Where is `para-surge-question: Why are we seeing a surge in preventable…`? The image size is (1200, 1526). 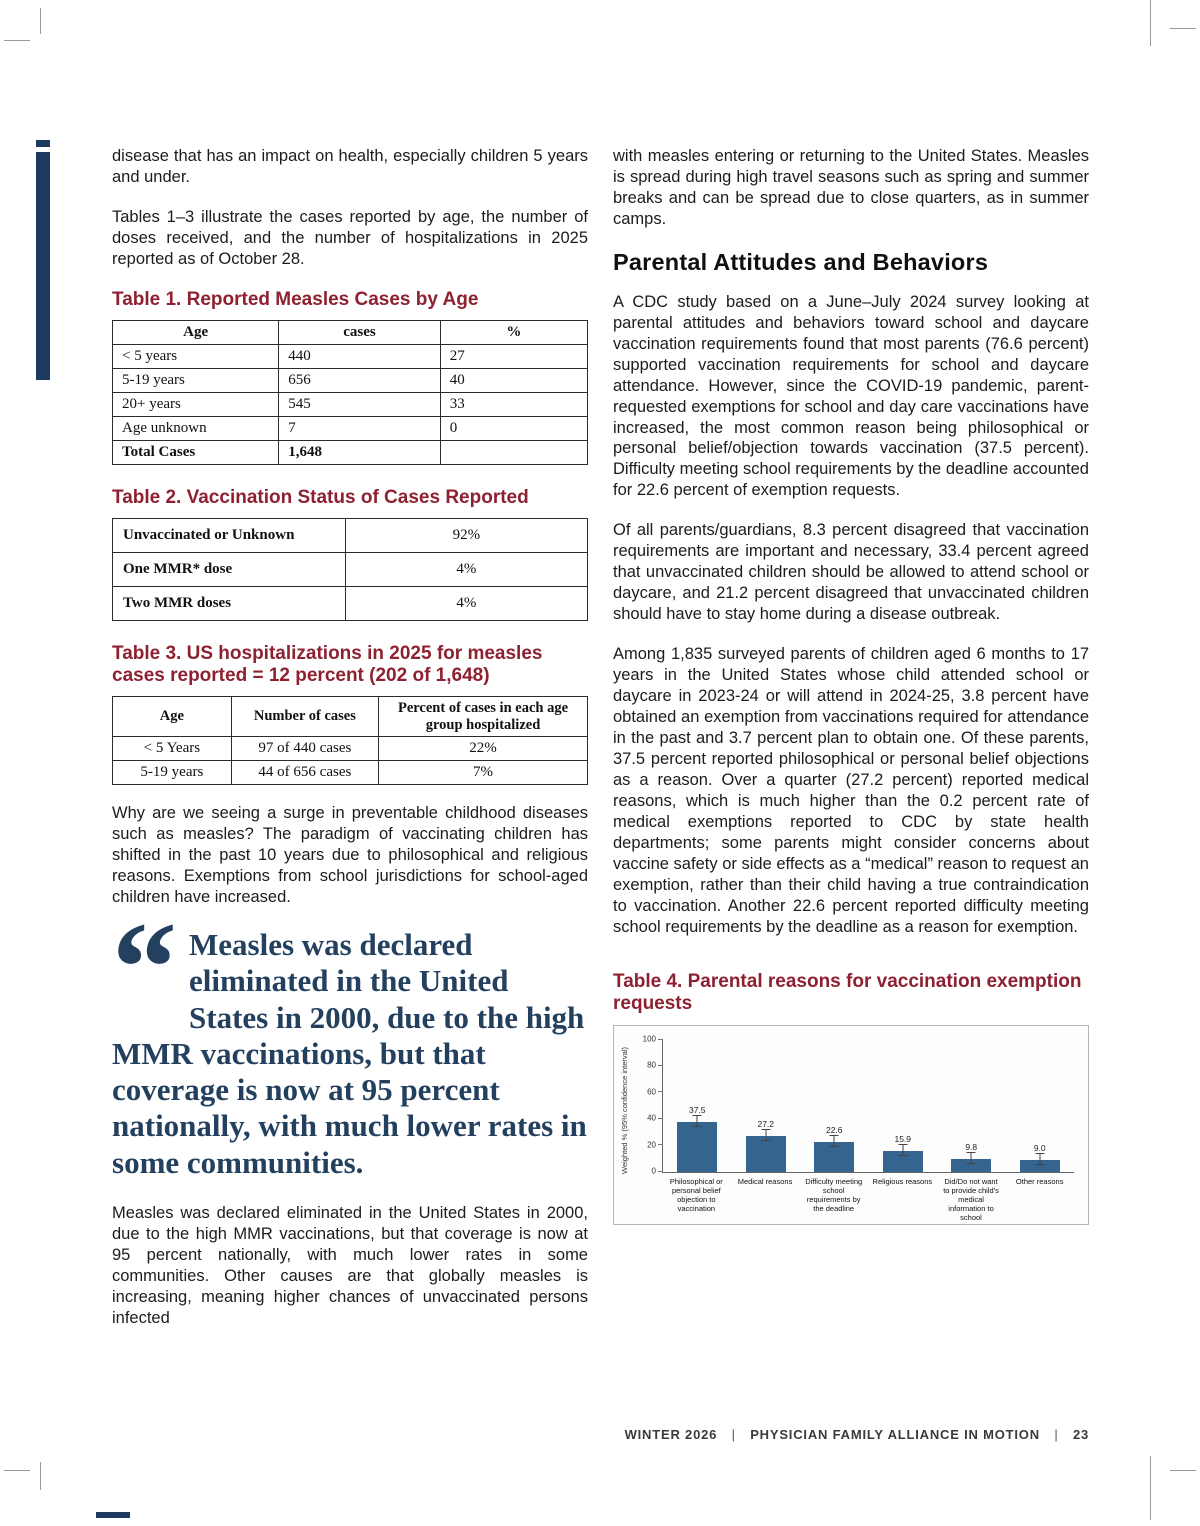
para-surge-question: Why are we seeing a surge in preventable… is located at coordinates (350, 855).